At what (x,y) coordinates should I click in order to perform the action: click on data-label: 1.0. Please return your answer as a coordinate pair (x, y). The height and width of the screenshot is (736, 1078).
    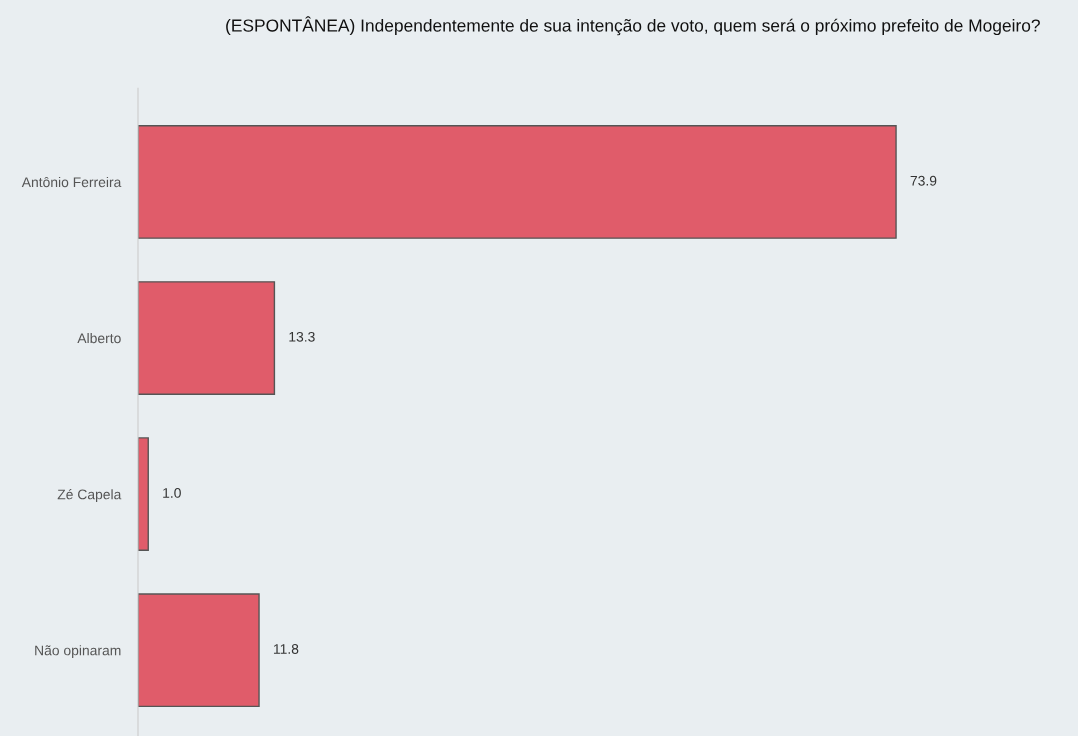
    Looking at the image, I should click on (172, 492).